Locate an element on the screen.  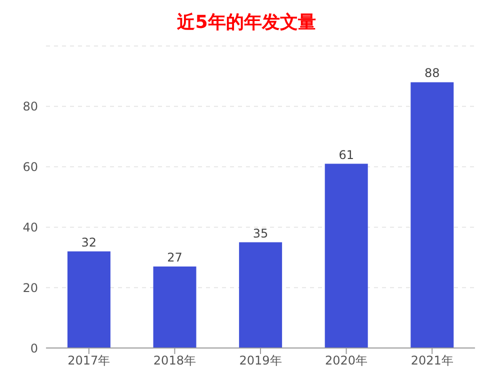
y-tick-label: 0 is located at coordinates (34, 348).